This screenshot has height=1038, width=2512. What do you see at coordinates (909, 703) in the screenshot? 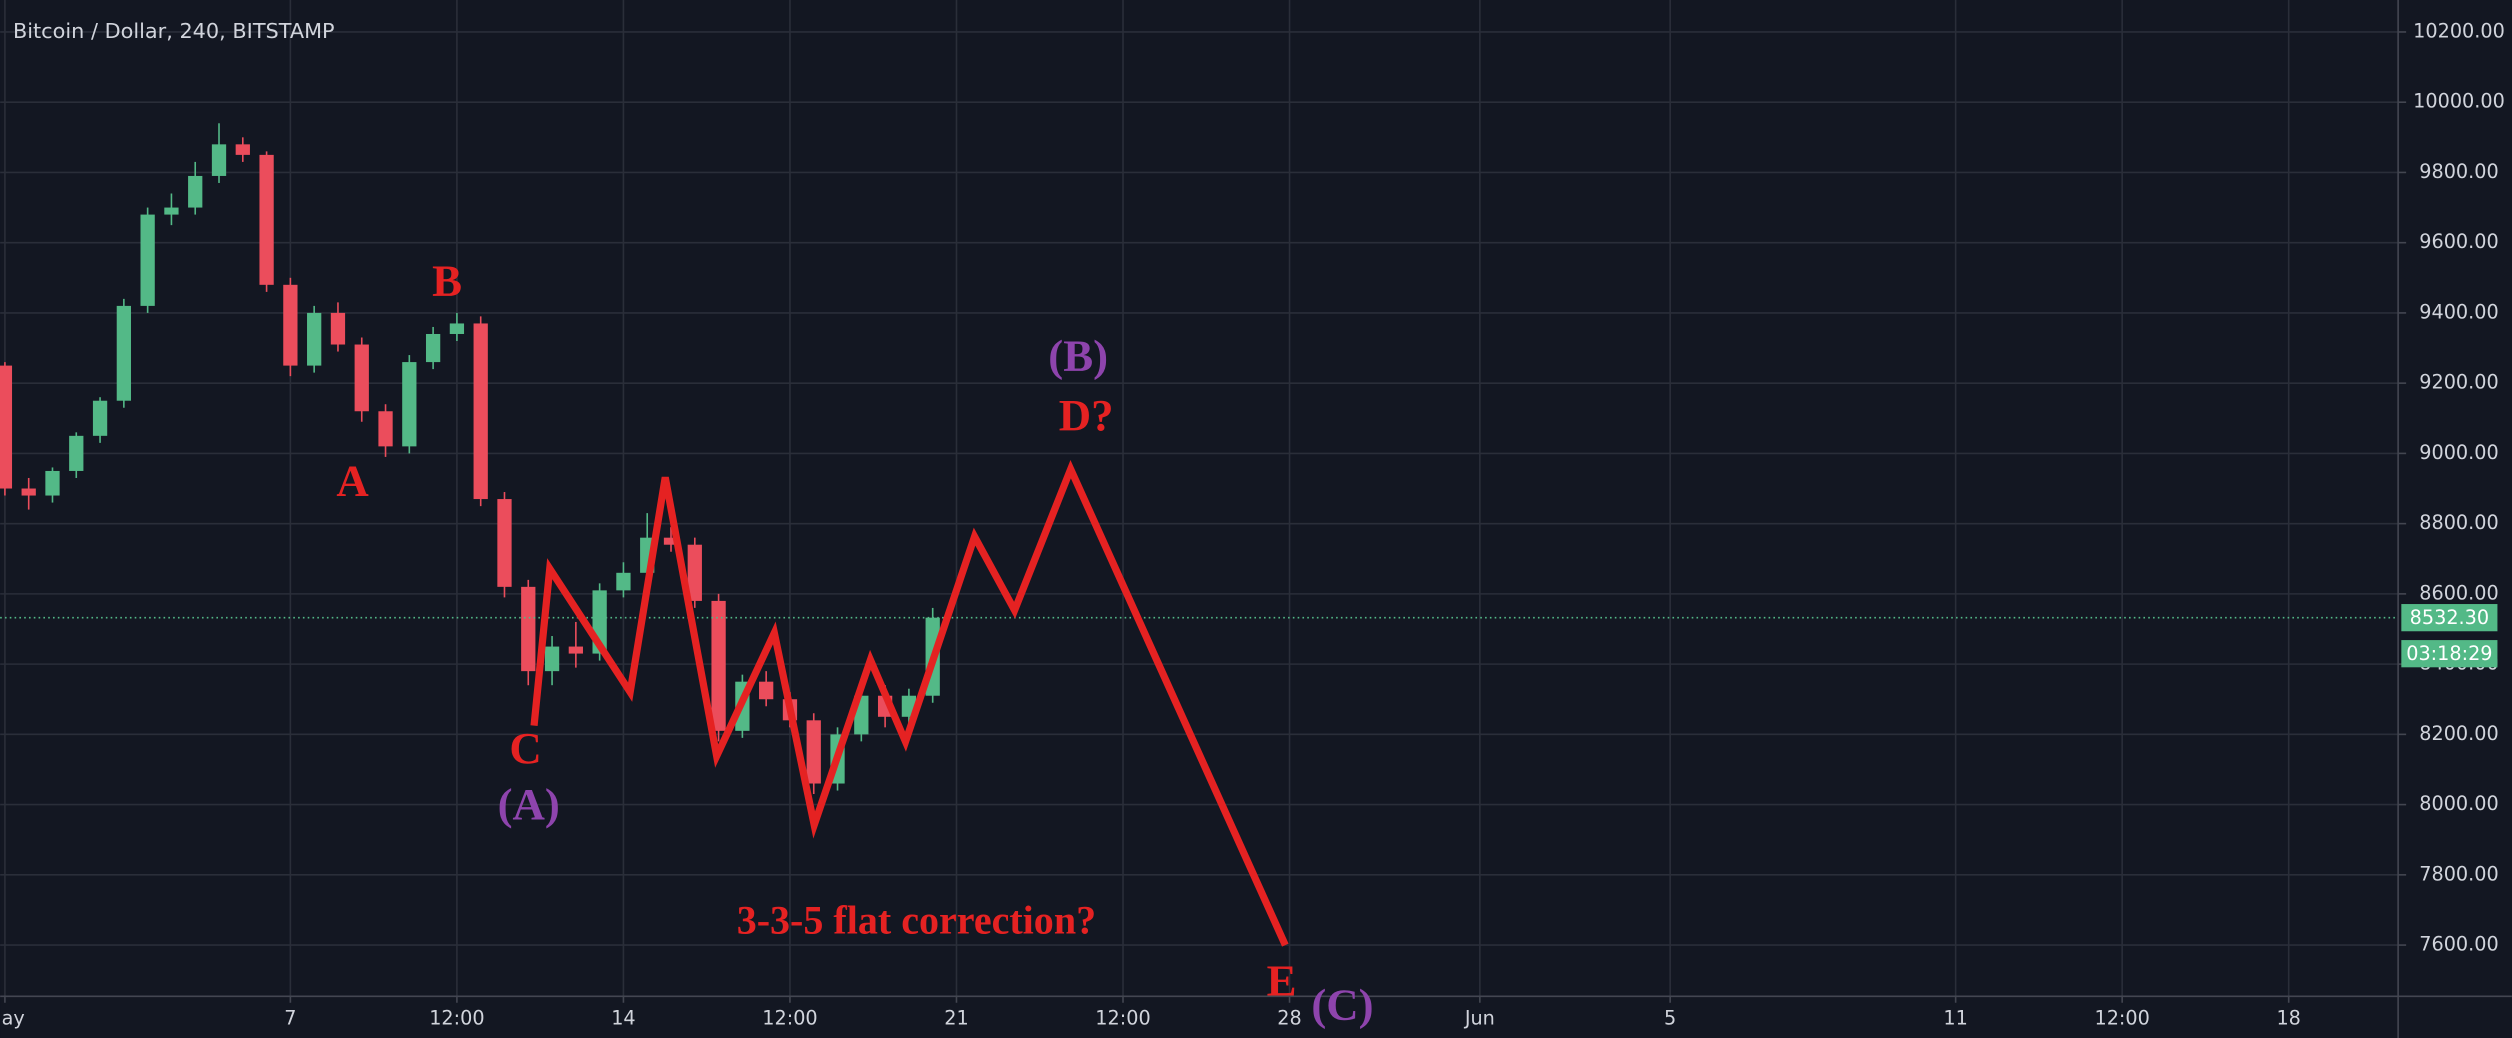
I see `wave-line` at bounding box center [909, 703].